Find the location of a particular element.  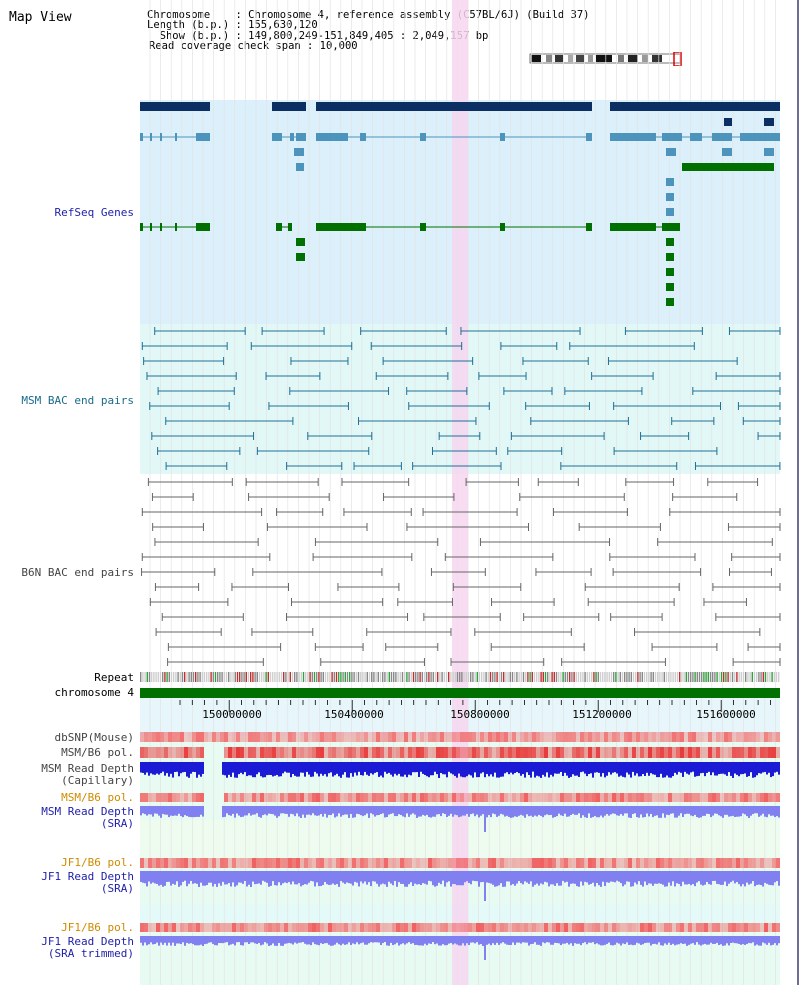

msm-pol-label-1: MSM/B6 pol. is located at coordinates (97, 752).